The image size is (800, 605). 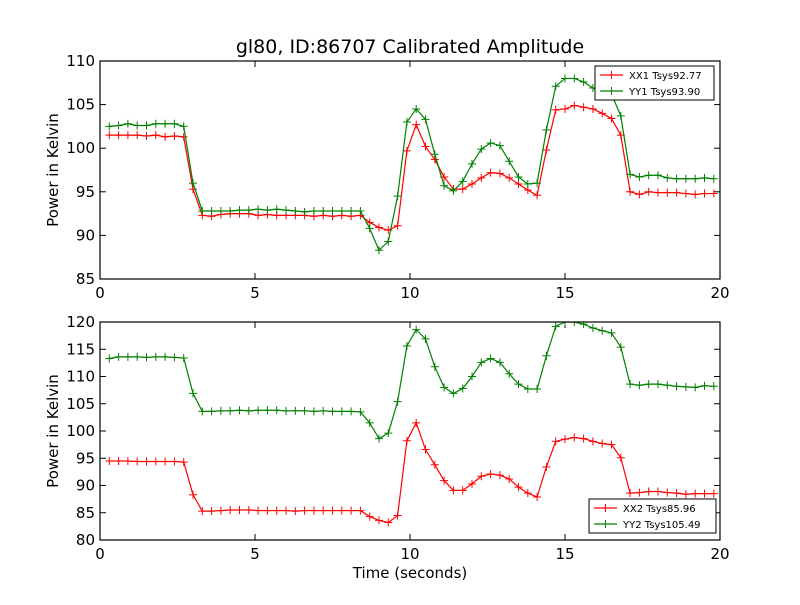 What do you see at coordinates (410, 47) in the screenshot?
I see `chart-title: gl80, ID:86707 Calibrated Amplitude` at bounding box center [410, 47].